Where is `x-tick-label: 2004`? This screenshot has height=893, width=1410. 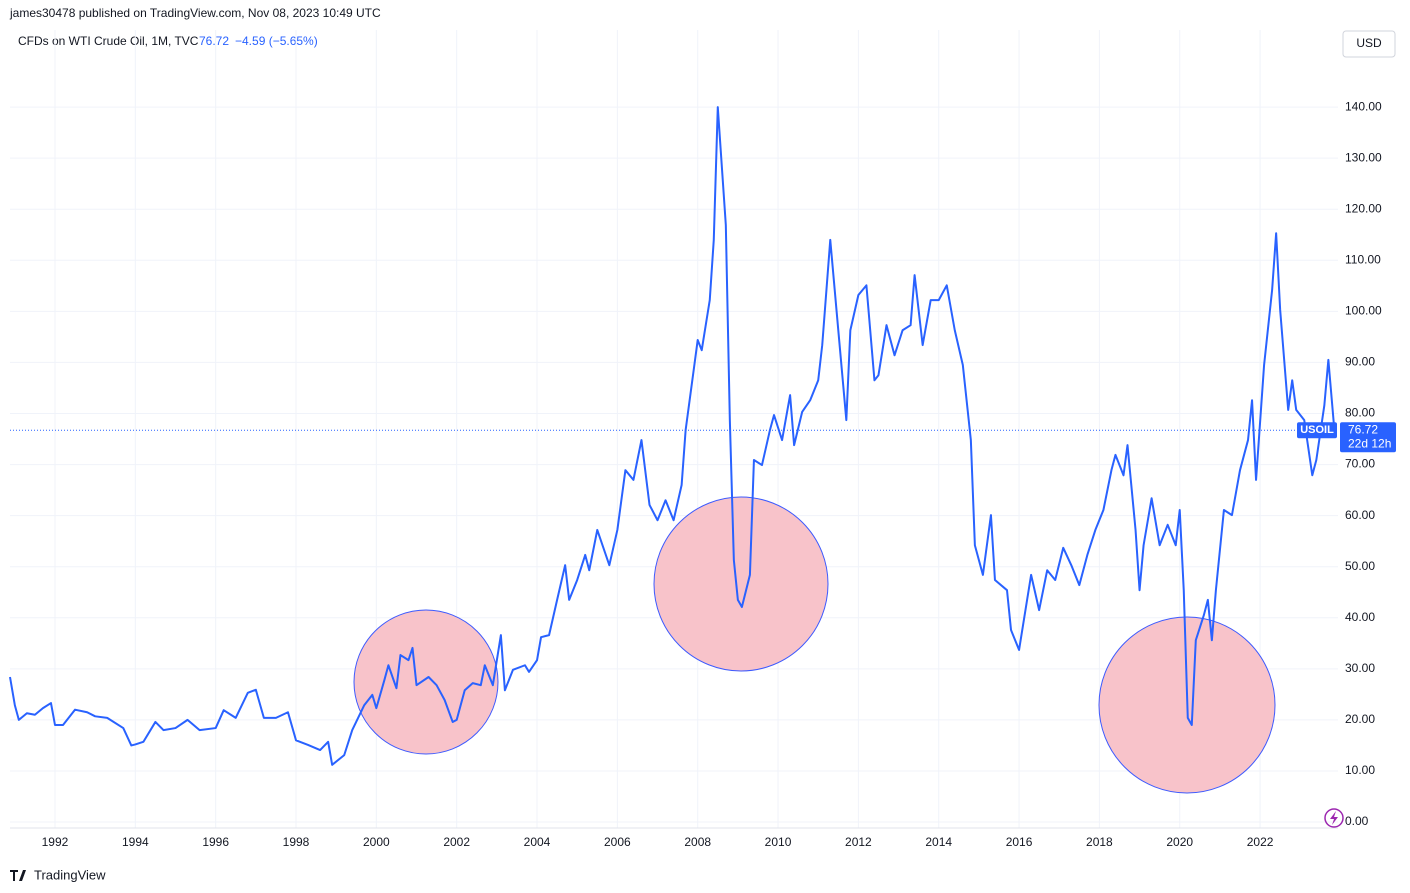 x-tick-label: 2004 is located at coordinates (537, 842).